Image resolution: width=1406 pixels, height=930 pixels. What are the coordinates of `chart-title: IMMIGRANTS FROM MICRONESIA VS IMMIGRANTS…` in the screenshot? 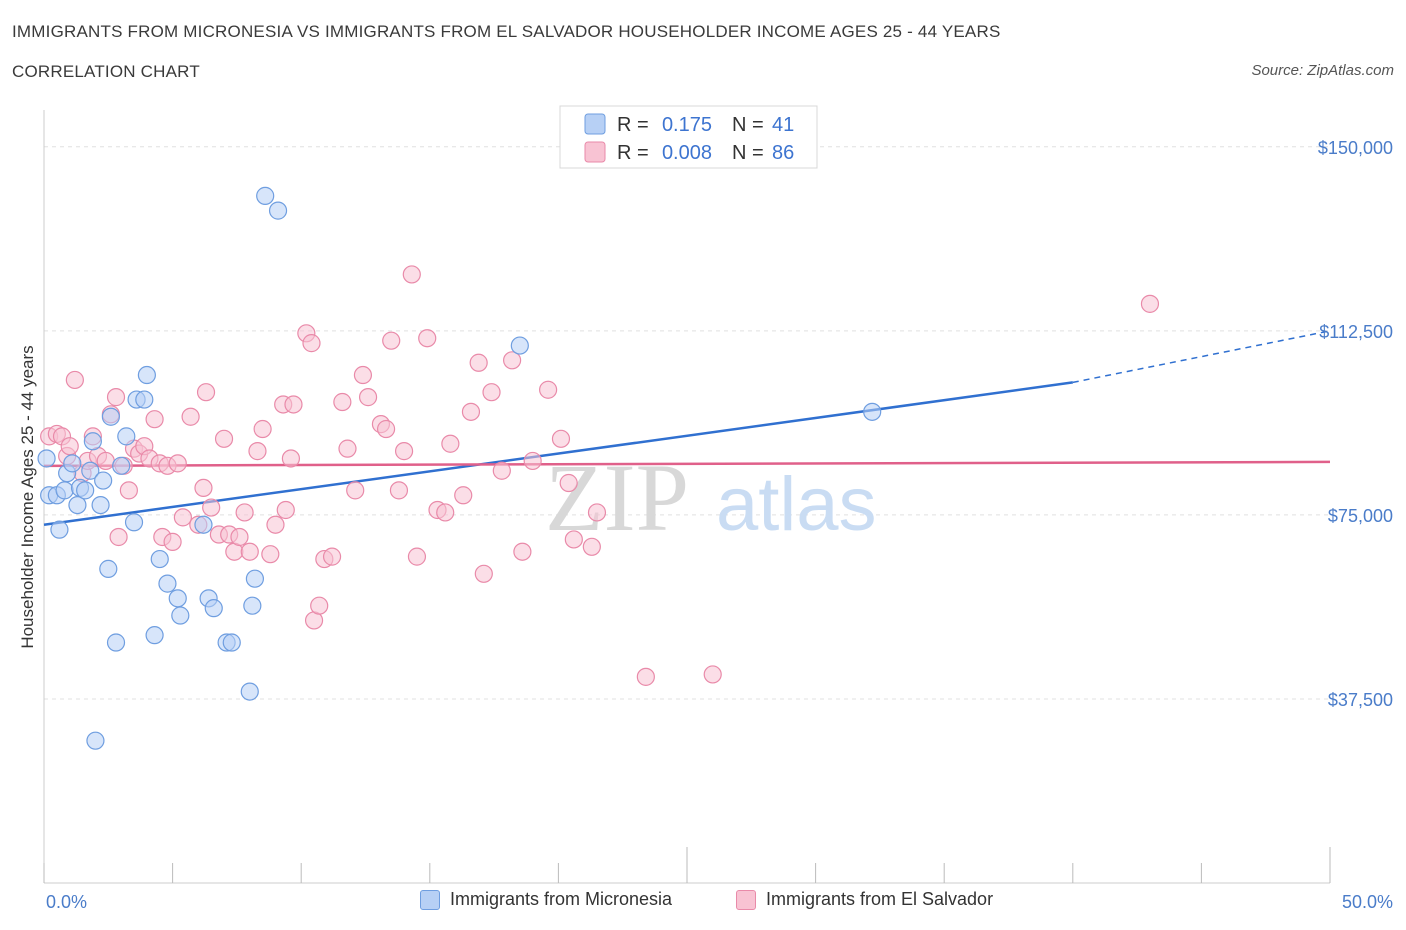 It's located at (506, 31).